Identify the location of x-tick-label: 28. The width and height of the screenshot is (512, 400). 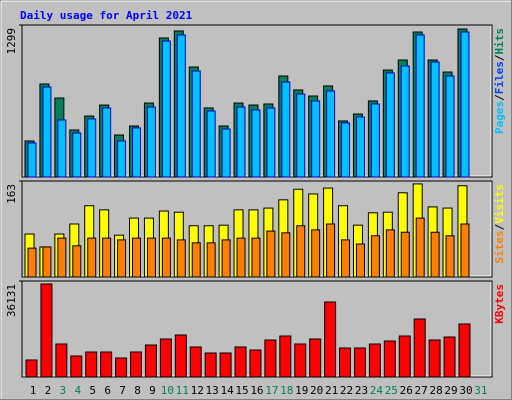
(435, 390).